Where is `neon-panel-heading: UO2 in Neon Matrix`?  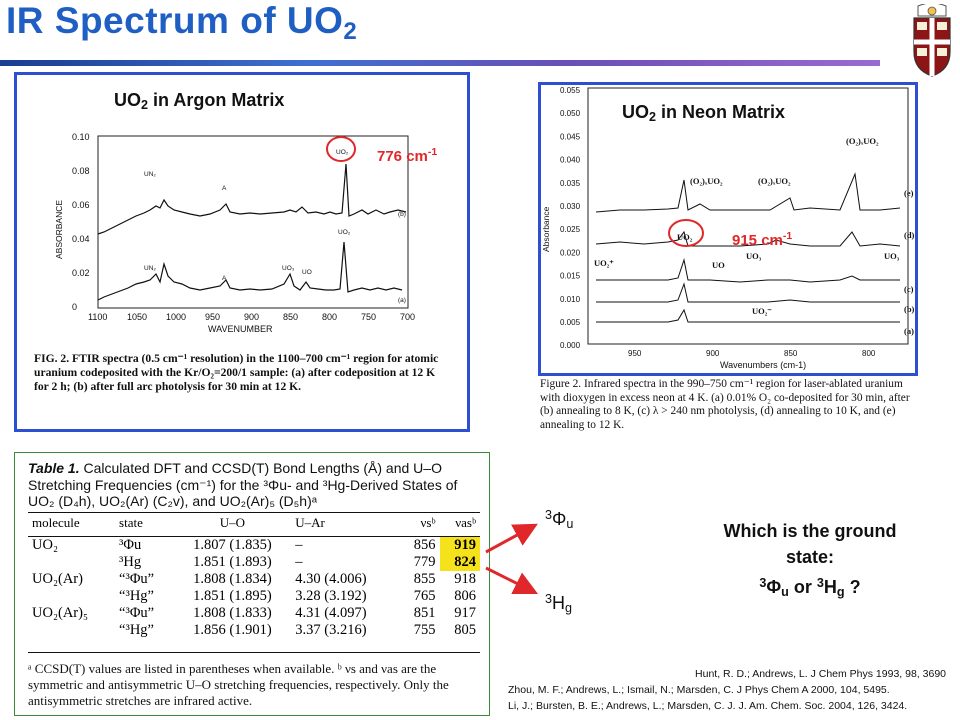
neon-panel-heading: UO2 in Neon Matrix is located at coordinates (704, 113).